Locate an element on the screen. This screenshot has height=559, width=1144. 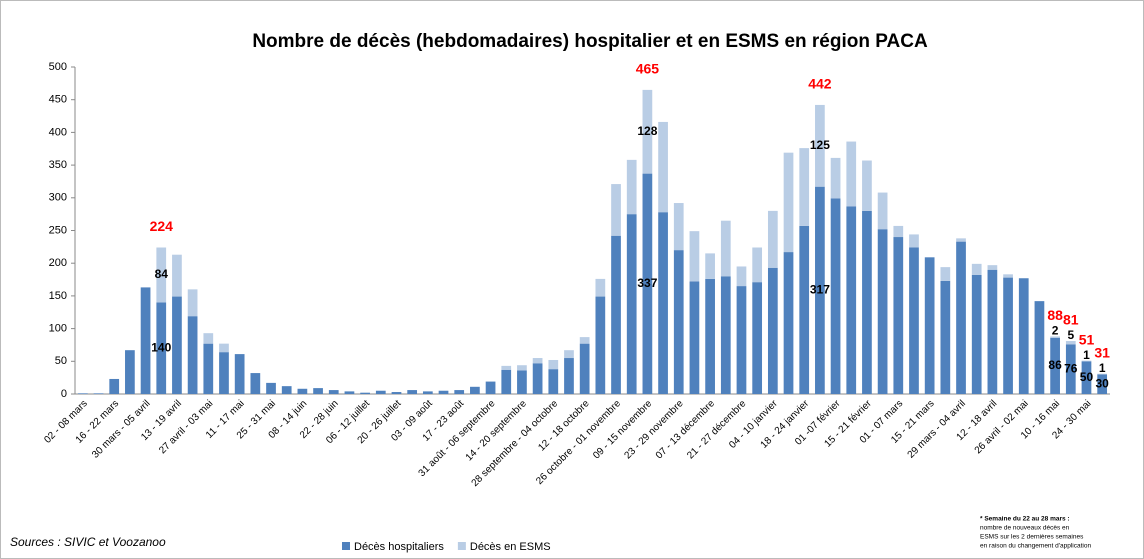
total-label: 465 is located at coordinates (648, 69).